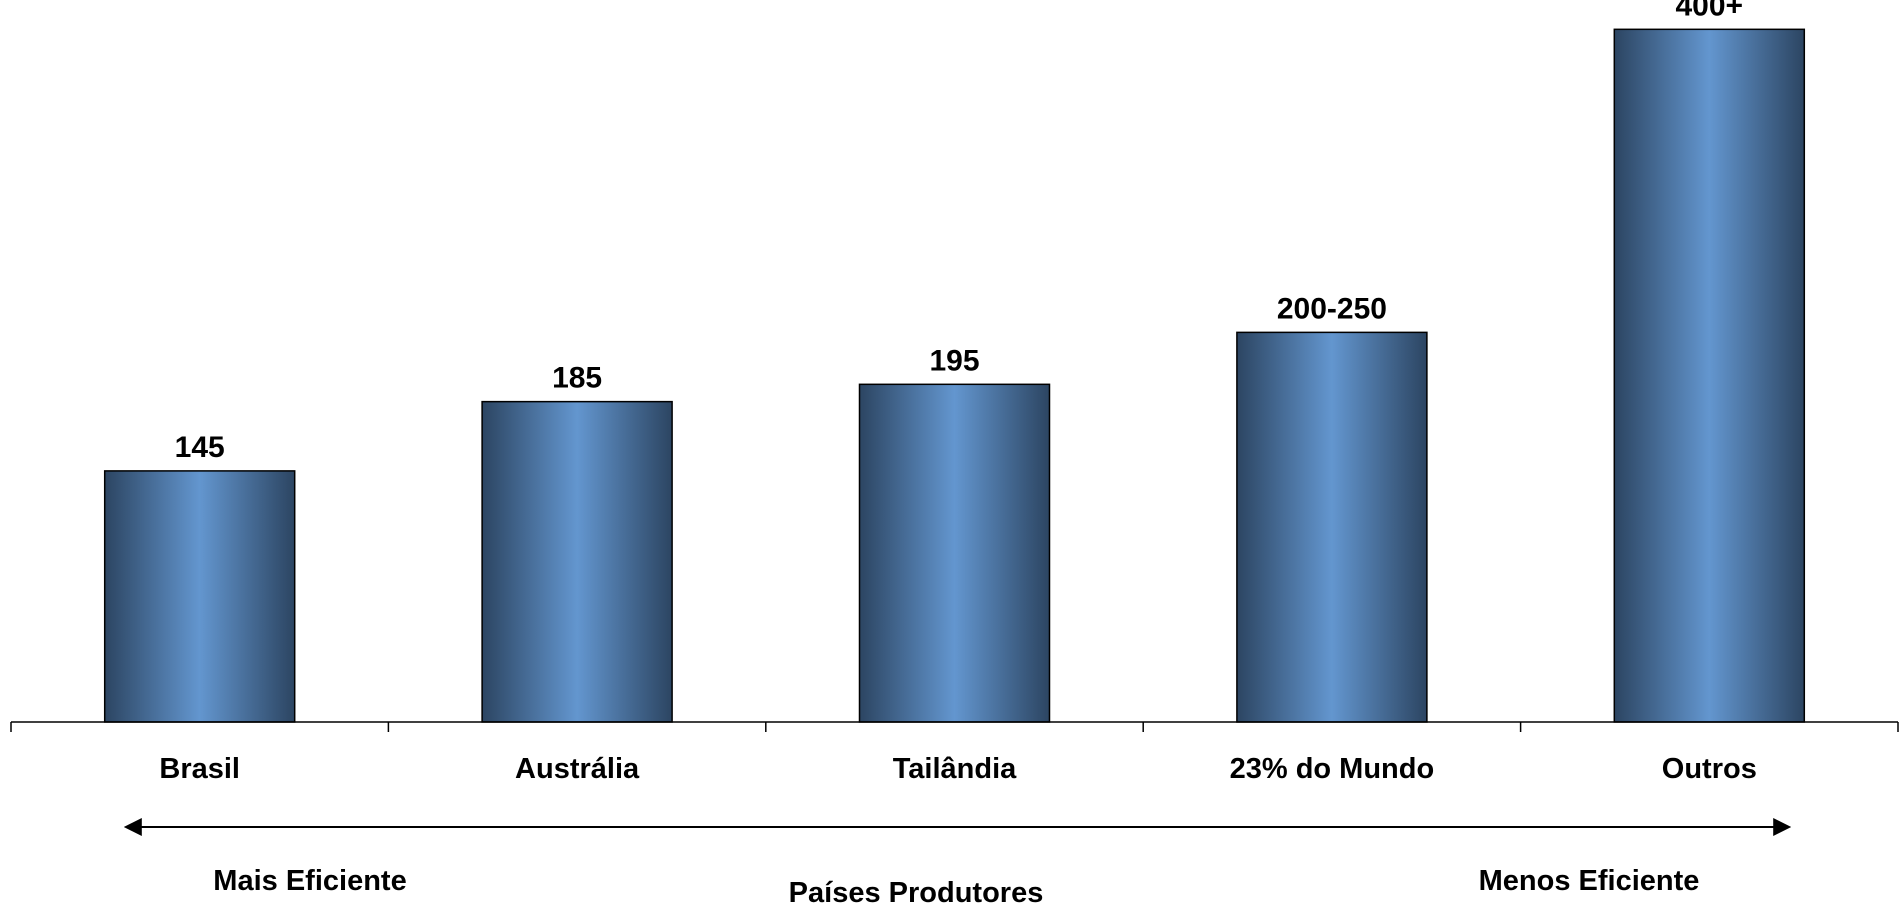 Image resolution: width=1903 pixels, height=907 pixels. I want to click on value-label: 200-250, so click(1332, 308).